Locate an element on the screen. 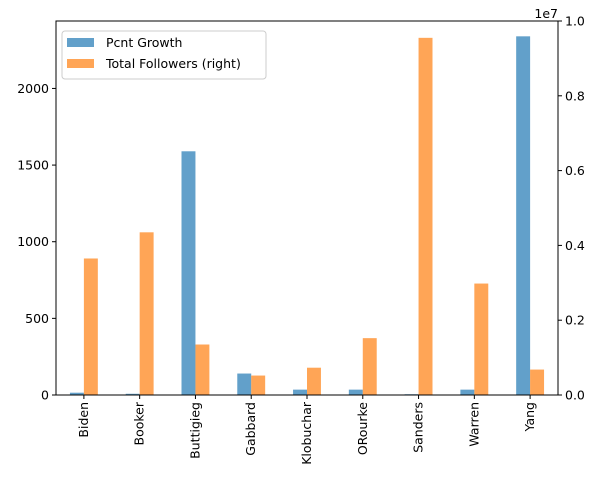 This screenshot has height=484, width=592. left-axis: 0 500 1000 1500 2000 is located at coordinates (36, 242).